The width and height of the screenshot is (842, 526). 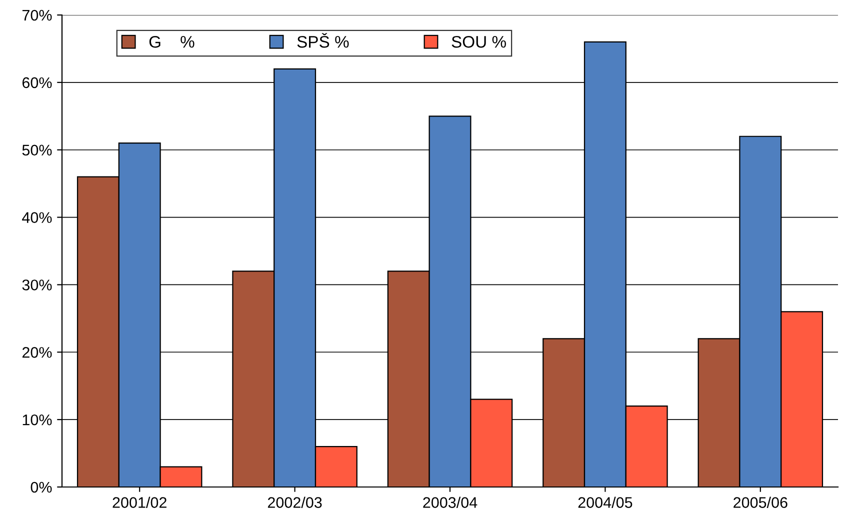 I want to click on y-tick-label: 40%, so click(x=37, y=217).